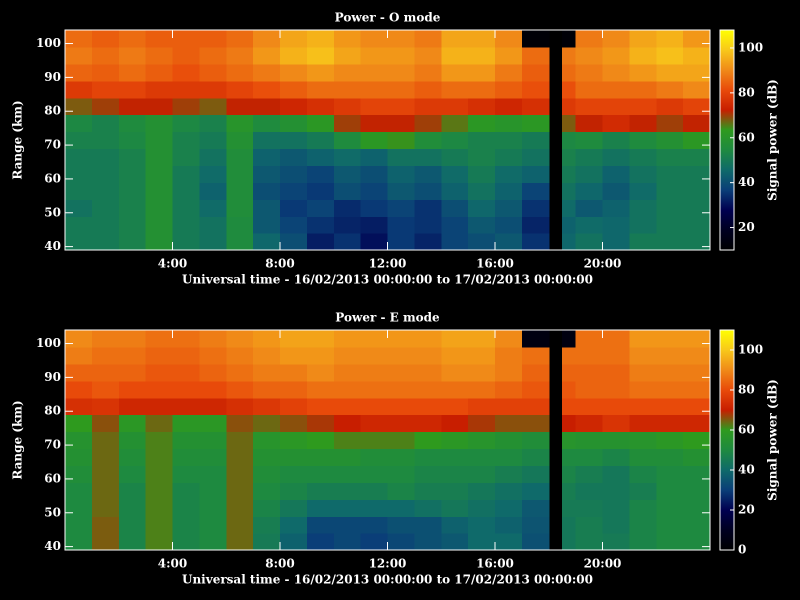 This screenshot has width=800, height=600. I want to click on y-tick-label: 40, so click(52, 246).